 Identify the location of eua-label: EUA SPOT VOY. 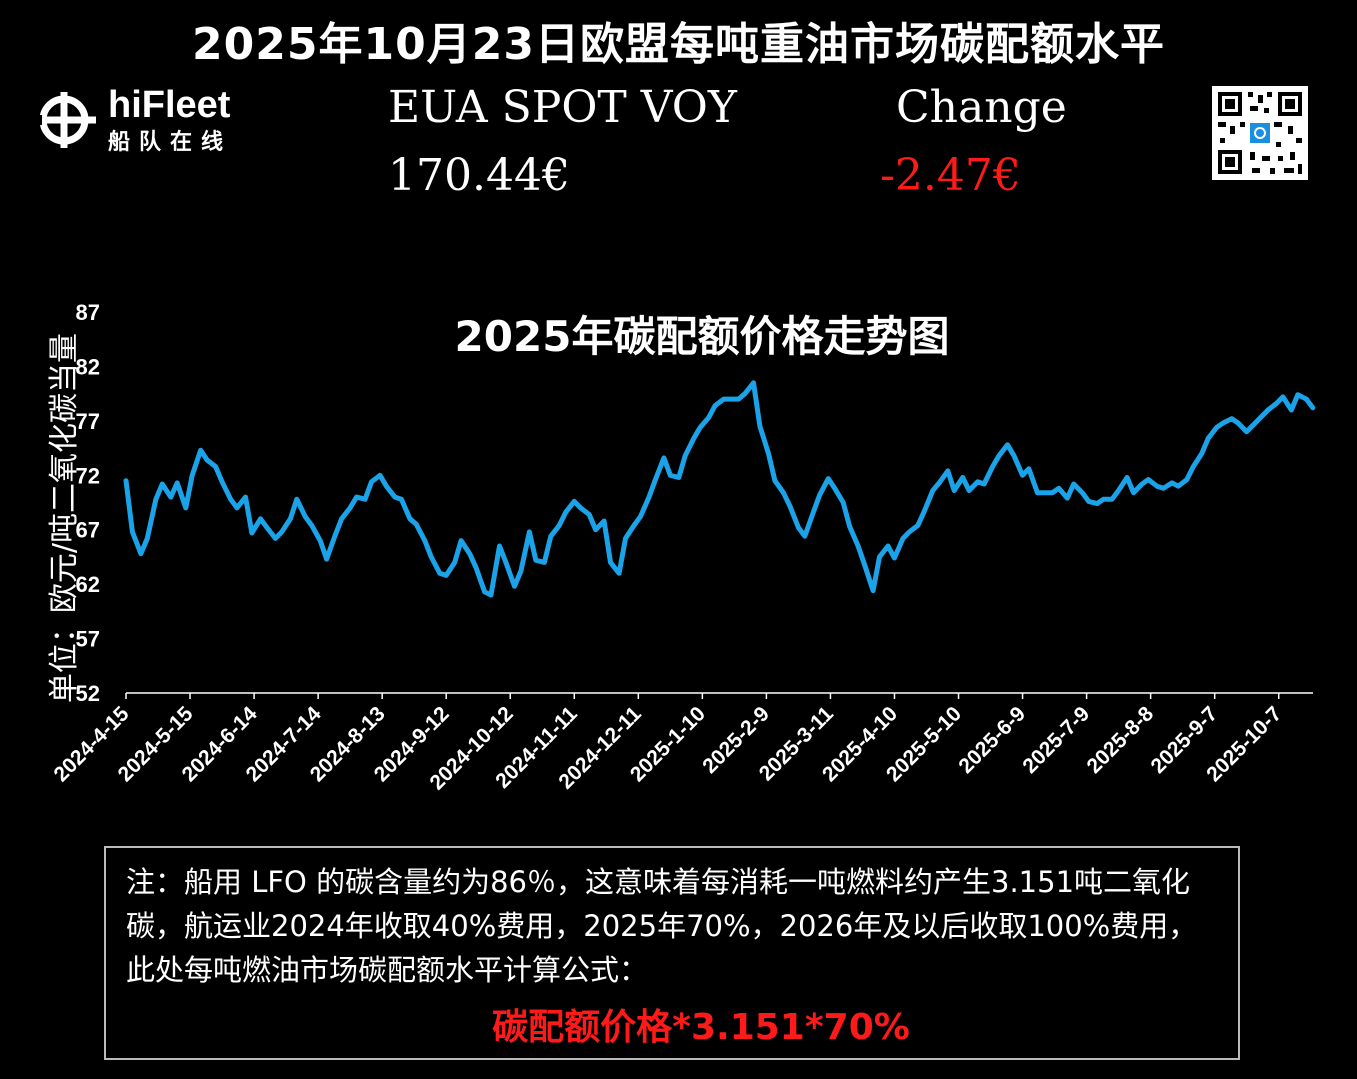
(562, 107).